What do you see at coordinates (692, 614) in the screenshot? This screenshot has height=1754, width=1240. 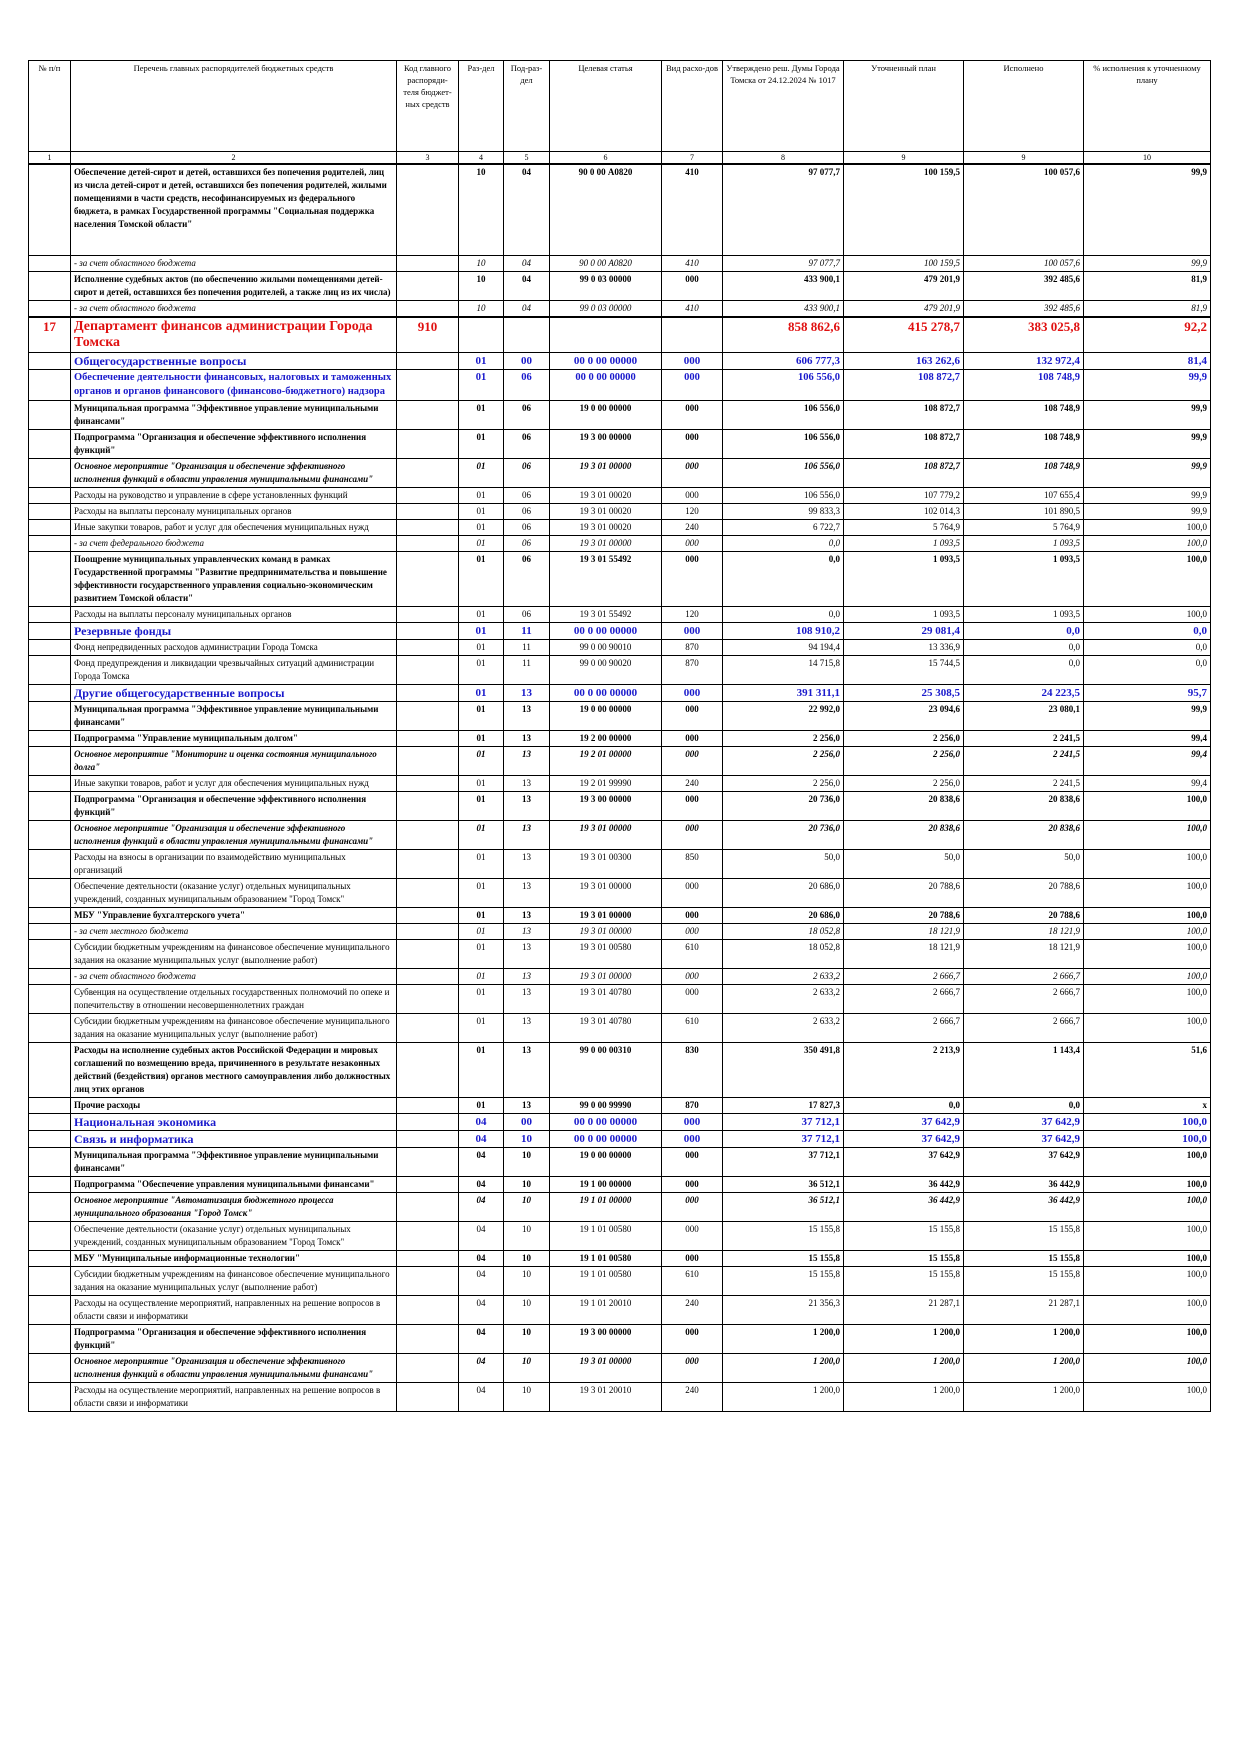 I see `table-cell: 120` at bounding box center [692, 614].